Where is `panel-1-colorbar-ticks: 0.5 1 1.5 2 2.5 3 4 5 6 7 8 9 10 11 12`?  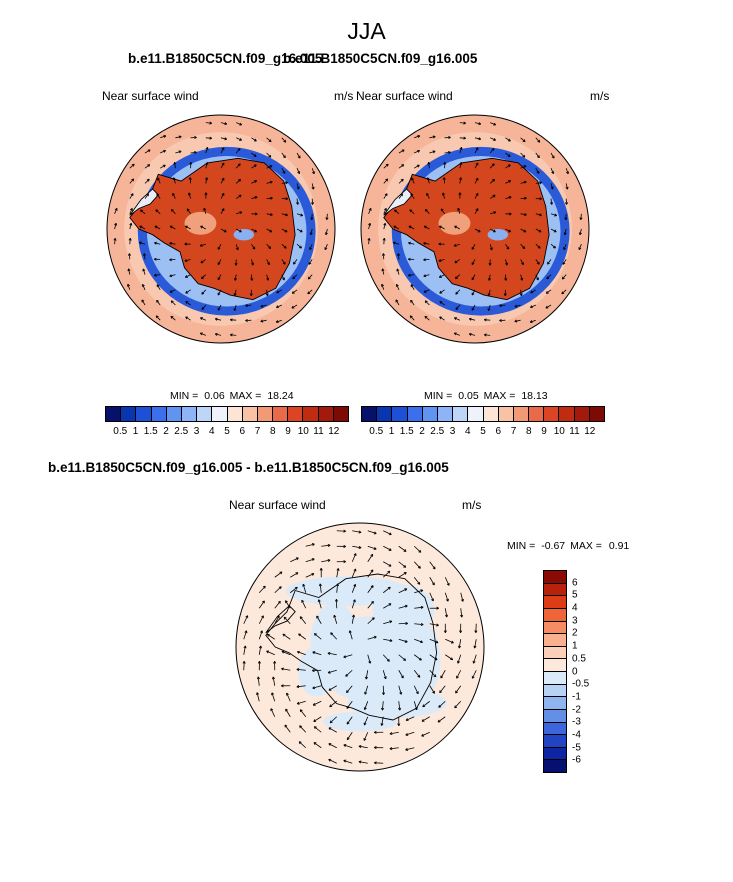
panel-1-colorbar-ticks: 0.5 1 1.5 2 2.5 3 4 5 6 7 8 9 10 11 12 is located at coordinates (227, 433).